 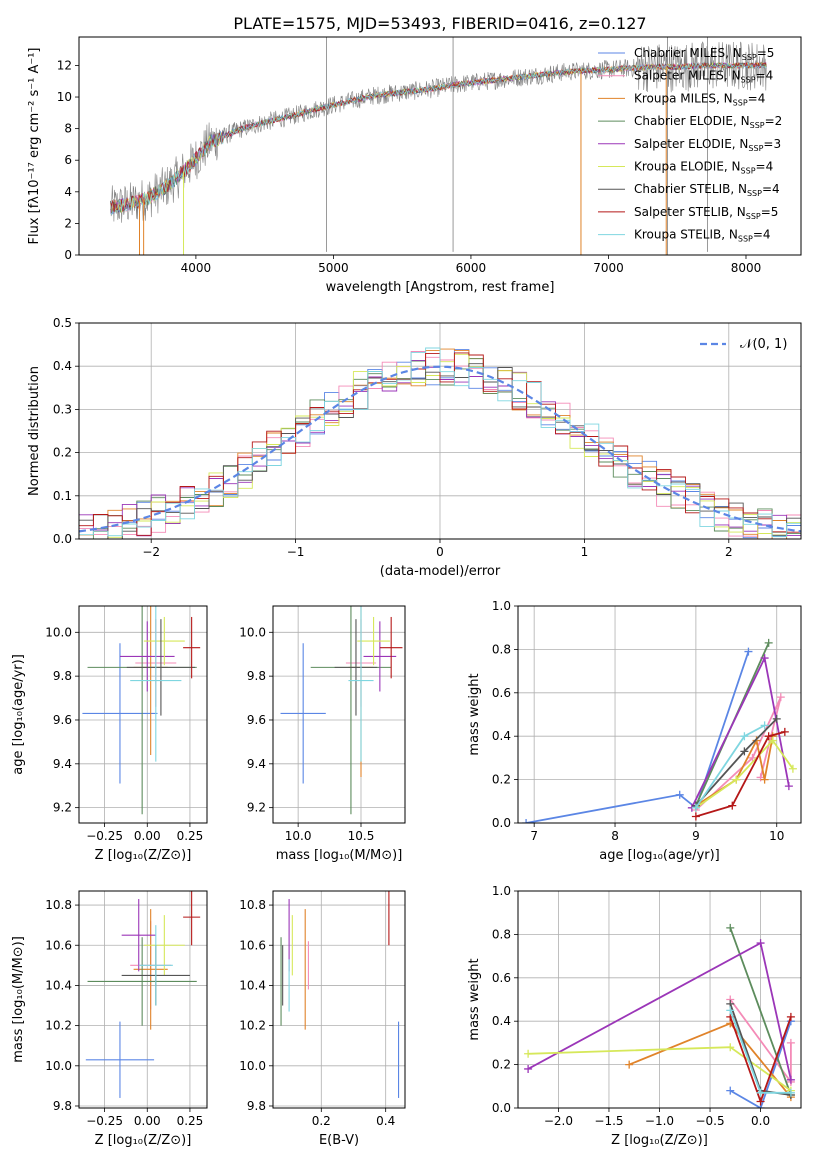 What do you see at coordinates (298, 836) in the screenshot?
I see `x-tick-label: 10.0` at bounding box center [298, 836].